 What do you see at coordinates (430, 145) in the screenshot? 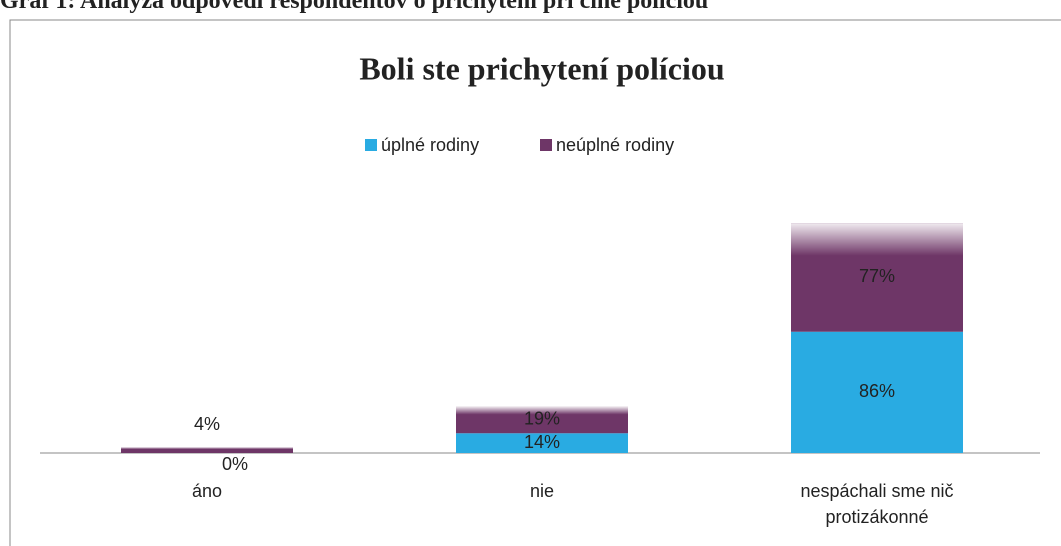
I see `legend-label: úplné rodiny` at bounding box center [430, 145].